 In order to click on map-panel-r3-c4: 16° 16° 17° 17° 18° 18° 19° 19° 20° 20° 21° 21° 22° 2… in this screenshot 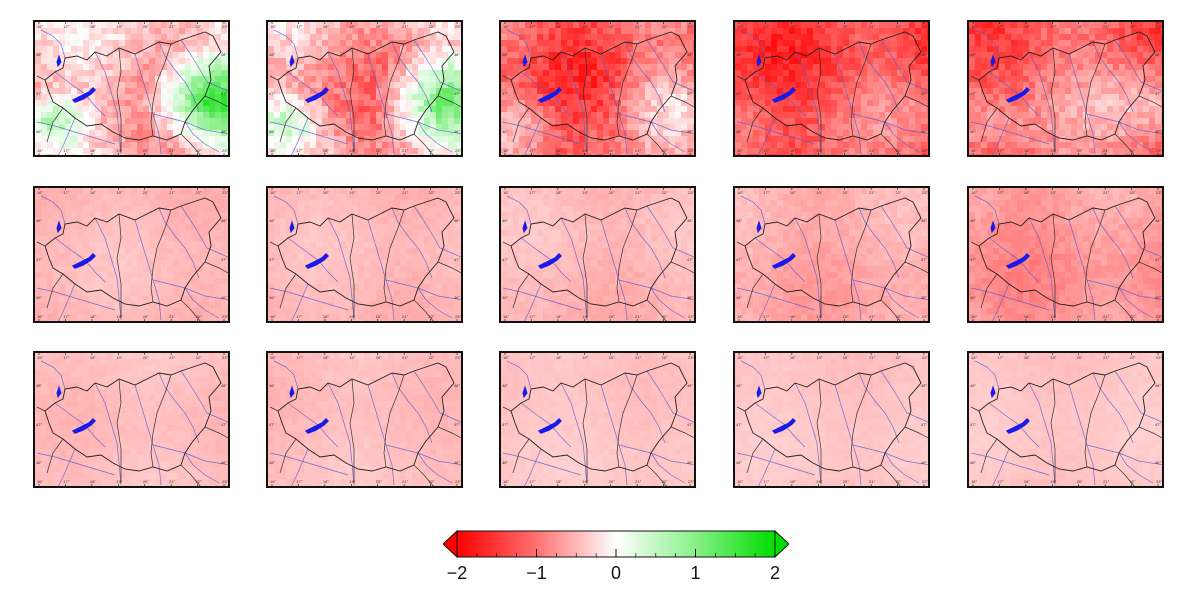, I will do `click(831, 419)`.